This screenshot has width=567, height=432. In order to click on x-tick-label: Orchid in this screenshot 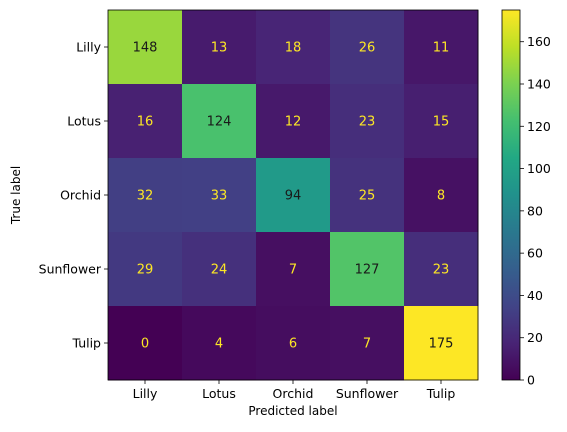, I will do `click(293, 393)`.